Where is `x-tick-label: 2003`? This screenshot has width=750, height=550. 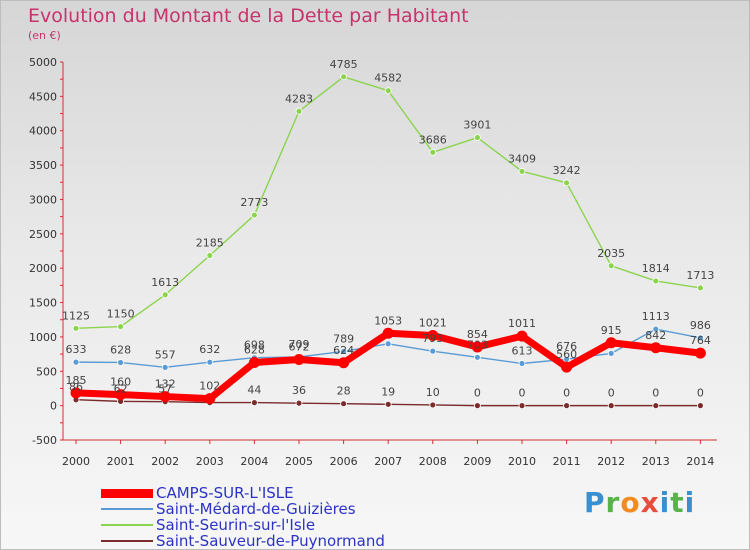
x-tick-label: 2003 is located at coordinates (210, 461).